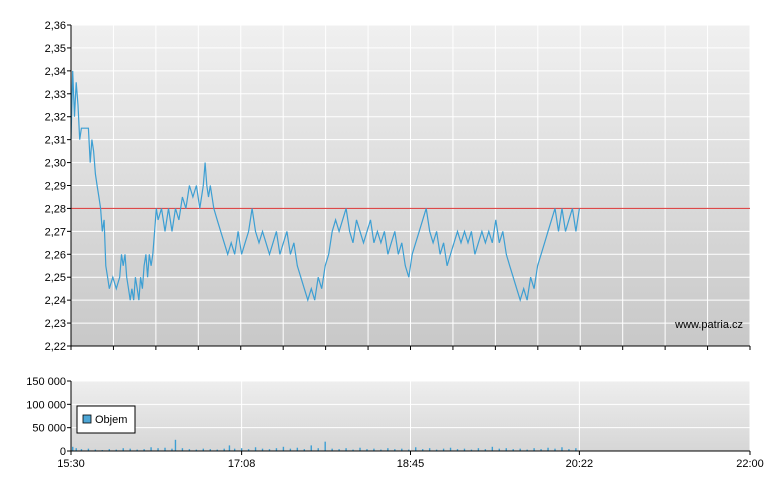  Describe the element at coordinates (55, 301) in the screenshot. I see `price-y-tick-label: 2,24` at that location.